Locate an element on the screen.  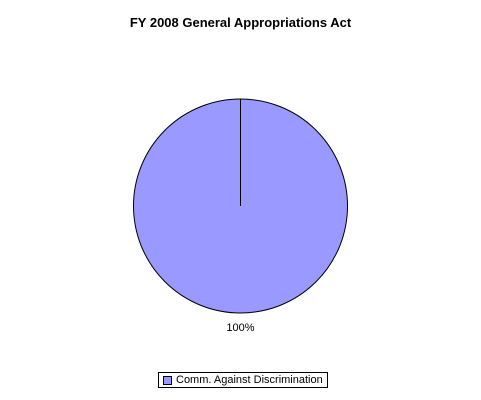
legend-swatch is located at coordinates (167, 380).